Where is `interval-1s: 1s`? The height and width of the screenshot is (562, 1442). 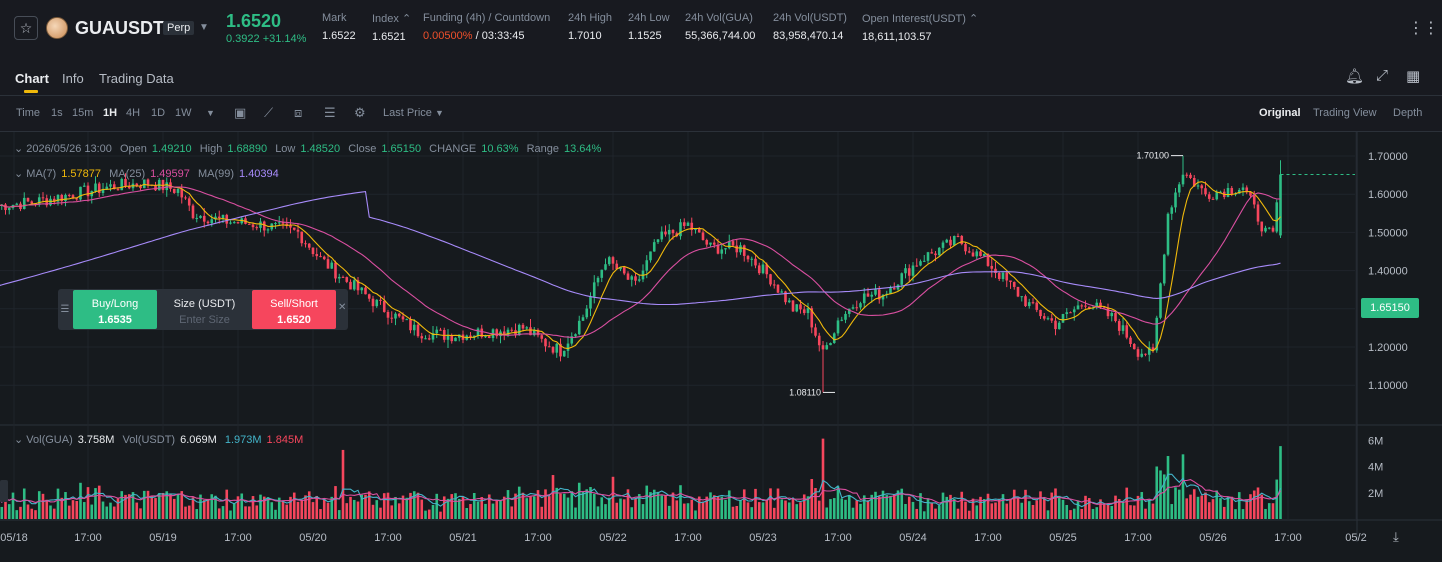
interval-1s: 1s is located at coordinates (57, 113).